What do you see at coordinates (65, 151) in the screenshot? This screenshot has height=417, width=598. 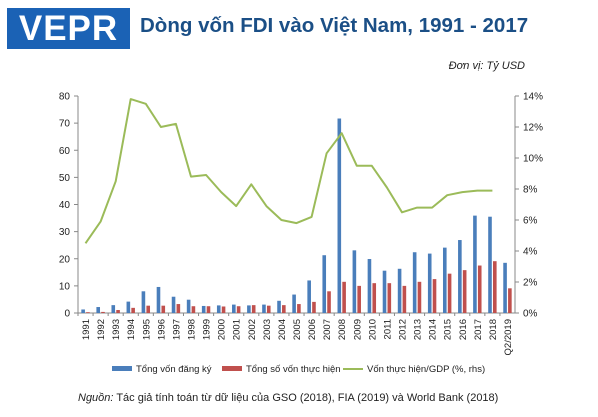 I see `y-left-tick-label: 60` at bounding box center [65, 151].